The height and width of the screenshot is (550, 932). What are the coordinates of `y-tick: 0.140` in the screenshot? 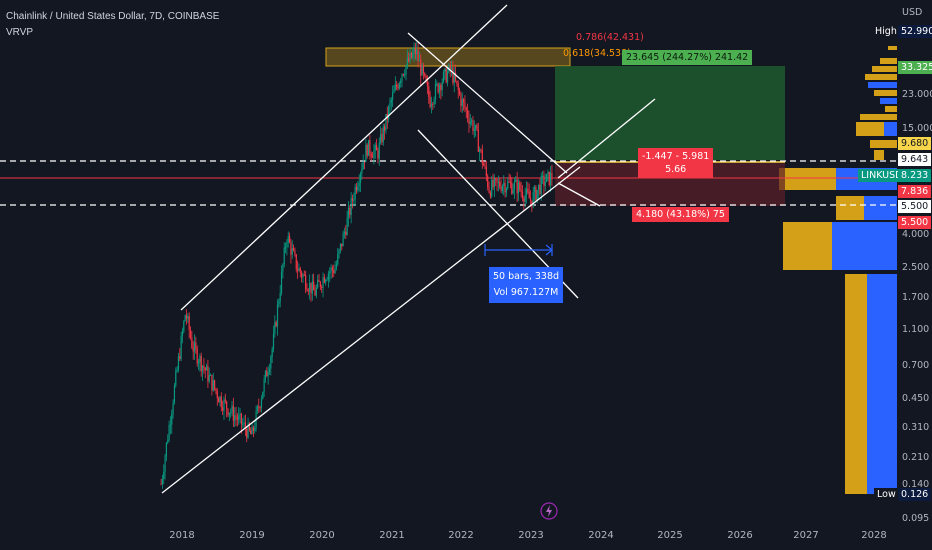 It's located at (916, 484).